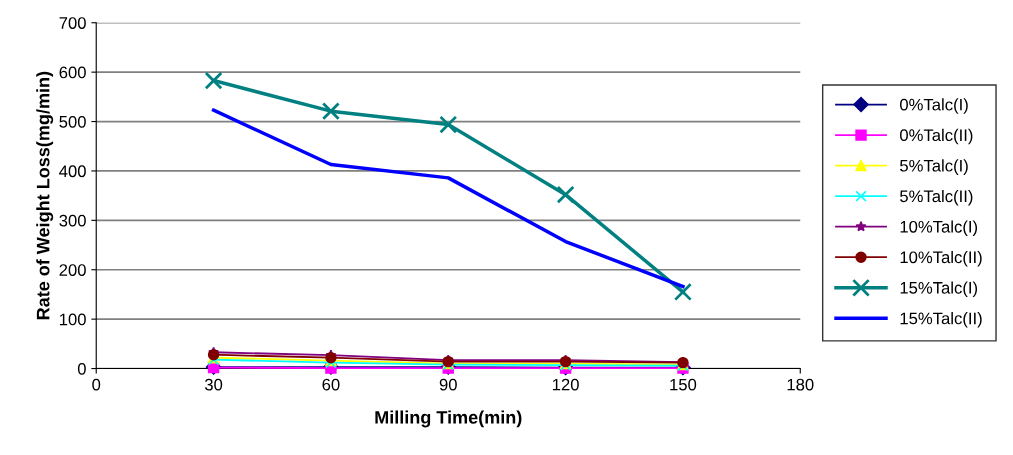 Image resolution: width=1013 pixels, height=455 pixels. I want to click on y-tick-label: 700, so click(72, 23).